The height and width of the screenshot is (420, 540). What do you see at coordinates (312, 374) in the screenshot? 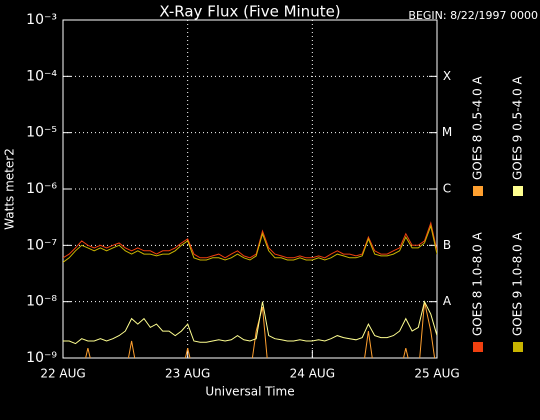
I see `x-tick-label: 24 AUG` at bounding box center [312, 374].